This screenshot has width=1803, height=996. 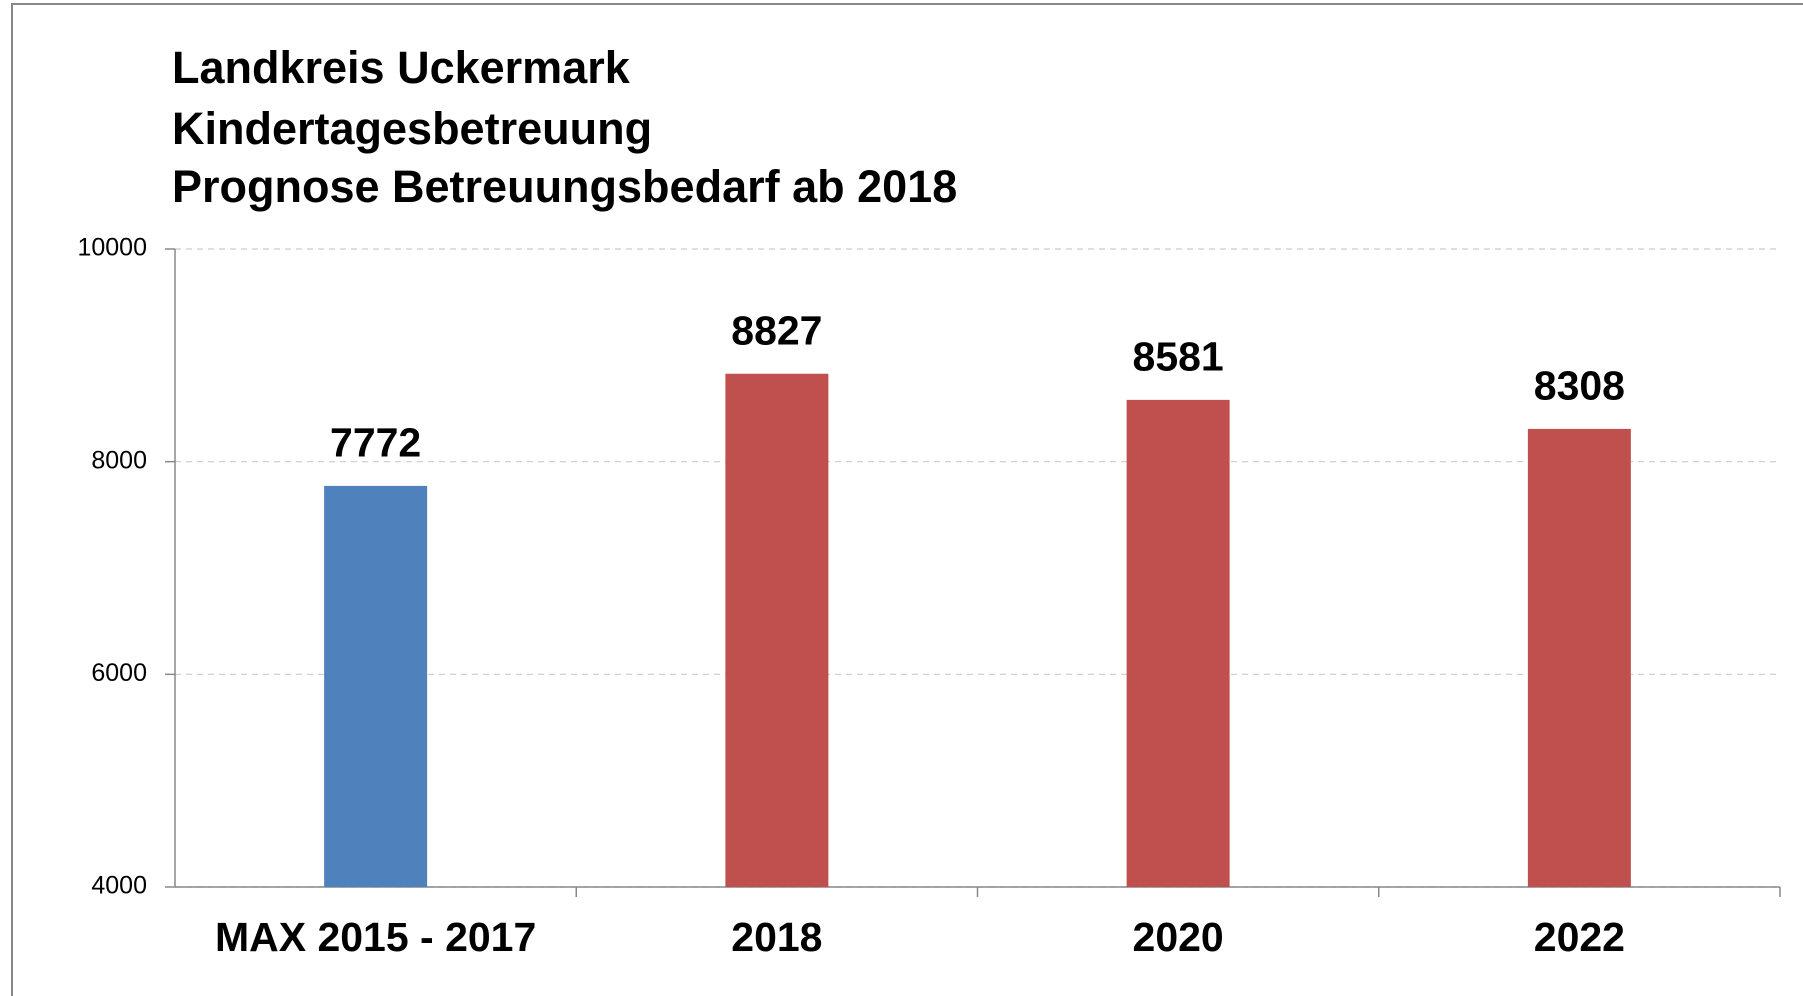 What do you see at coordinates (375, 937) in the screenshot?
I see `x-tick-label: MAX 2015 - 2017` at bounding box center [375, 937].